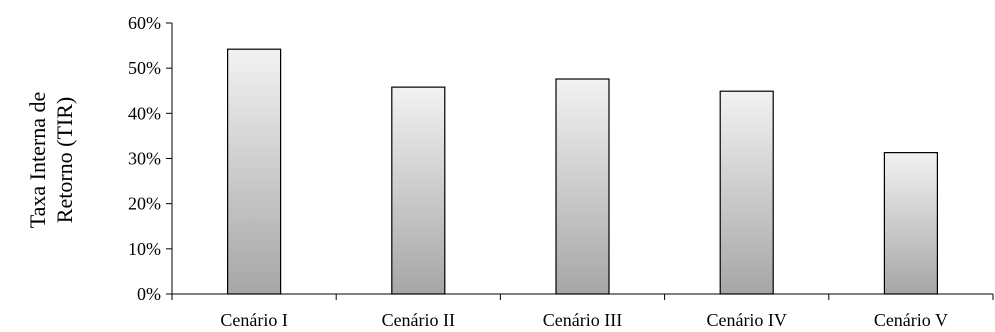 This screenshot has width=995, height=332. Describe the element at coordinates (746, 320) in the screenshot. I see `x-category-label: Cenário IV` at that location.